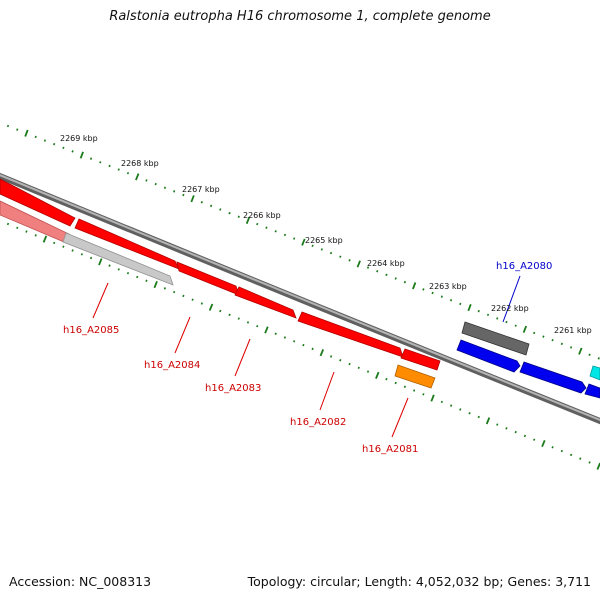 This screenshot has height=600, width=600. What do you see at coordinates (594, 373) in the screenshot?
I see `gene-arrow-cyan` at bounding box center [594, 373].